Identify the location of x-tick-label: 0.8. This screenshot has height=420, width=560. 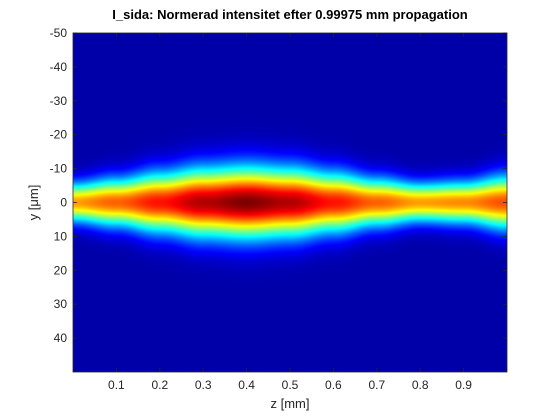
(420, 385).